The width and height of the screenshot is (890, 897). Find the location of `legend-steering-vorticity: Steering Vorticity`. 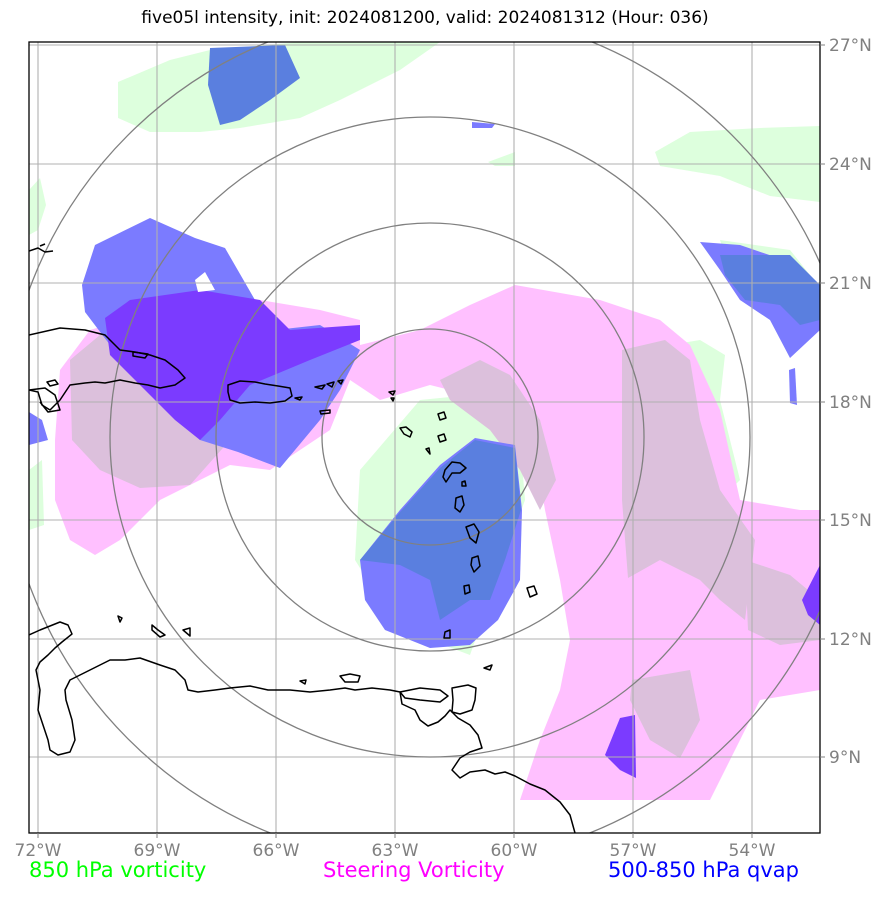

legend-steering-vorticity: Steering Vorticity is located at coordinates (414, 870).